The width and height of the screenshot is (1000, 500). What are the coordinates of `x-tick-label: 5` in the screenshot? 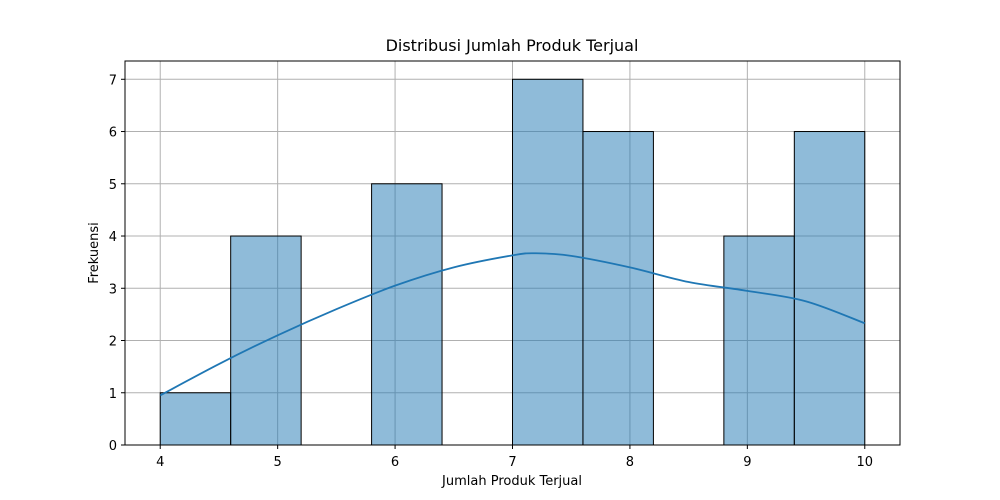 It's located at (278, 462).